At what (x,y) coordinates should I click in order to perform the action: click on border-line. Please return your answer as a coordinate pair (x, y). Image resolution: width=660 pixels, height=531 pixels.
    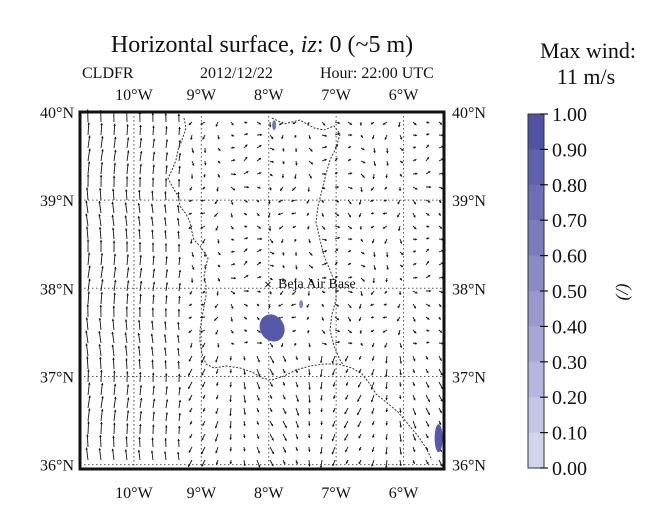
    Looking at the image, I should click on (308, 242).